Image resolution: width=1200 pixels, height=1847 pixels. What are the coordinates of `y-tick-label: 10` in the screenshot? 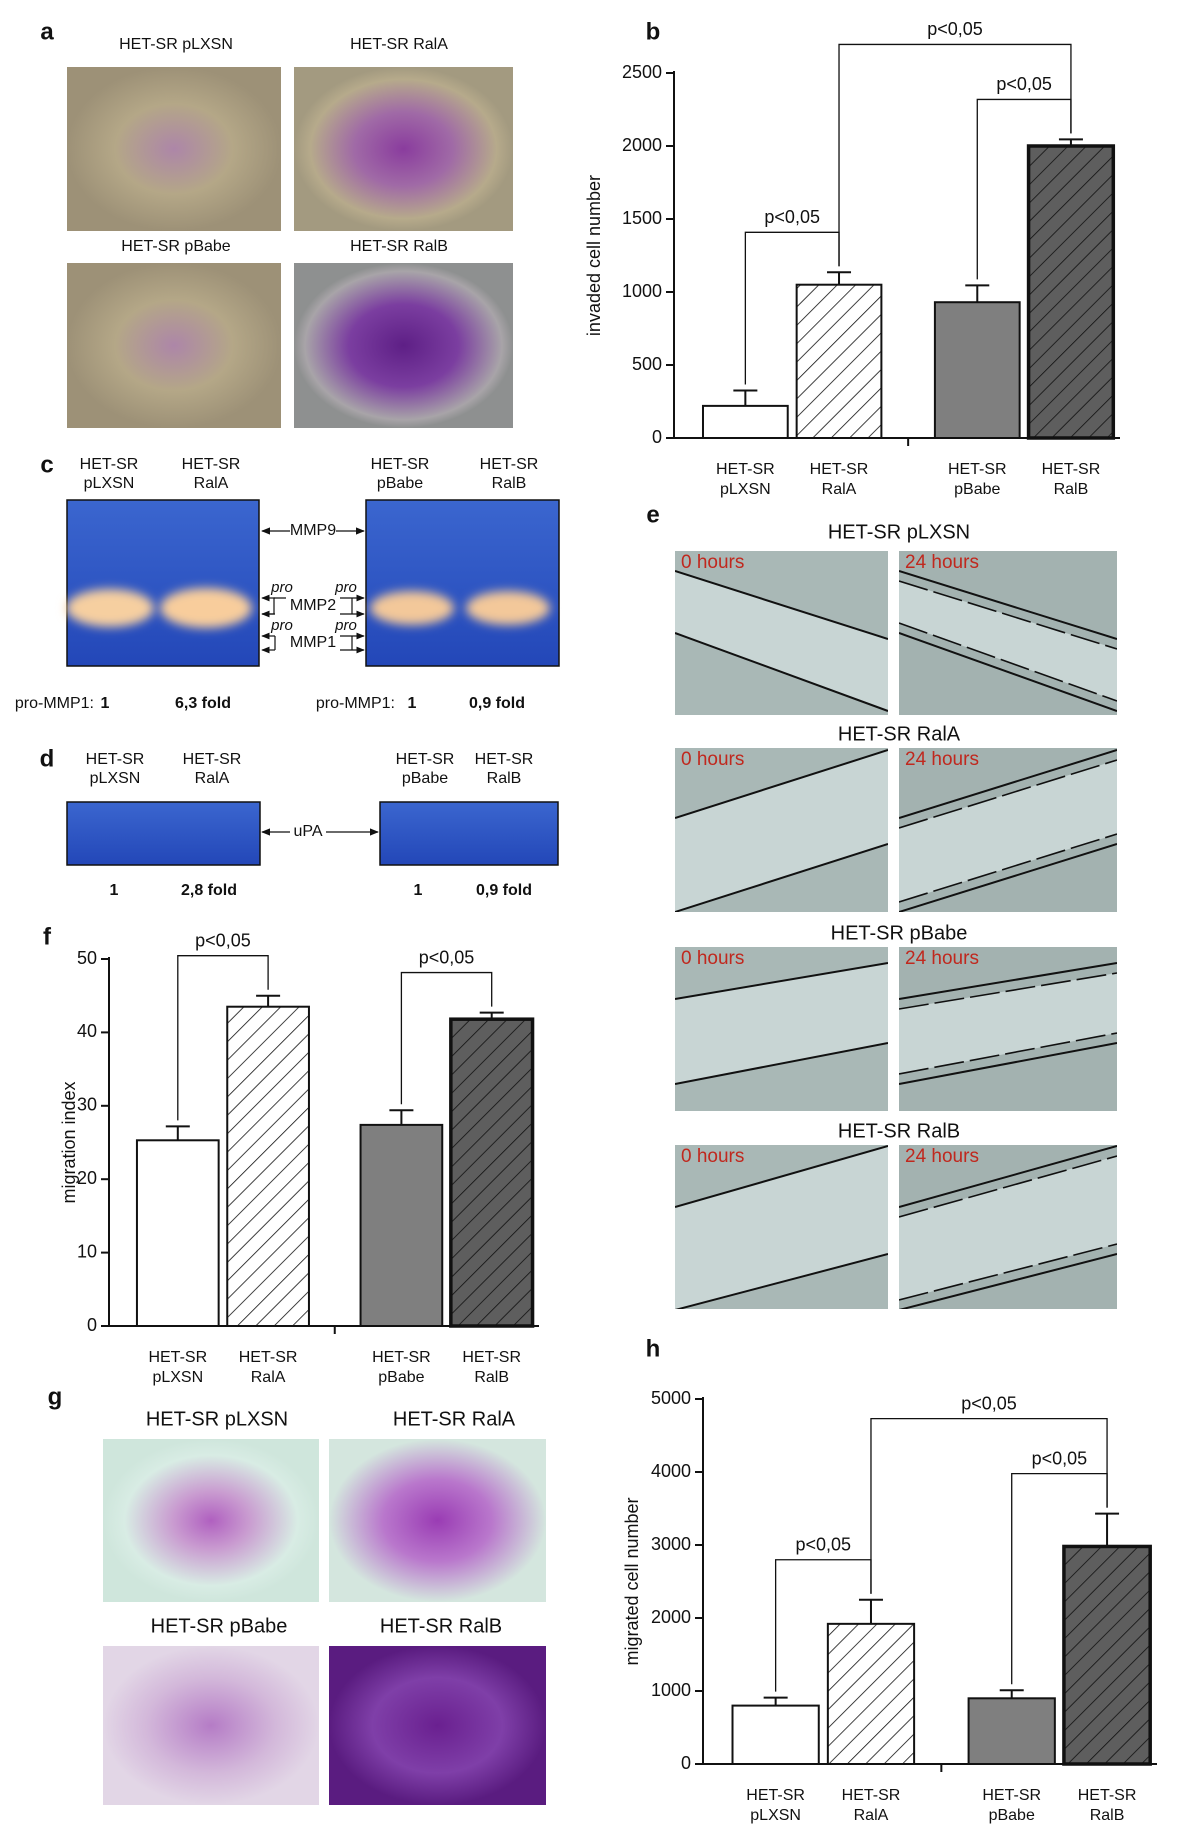 It's located at (87, 1251).